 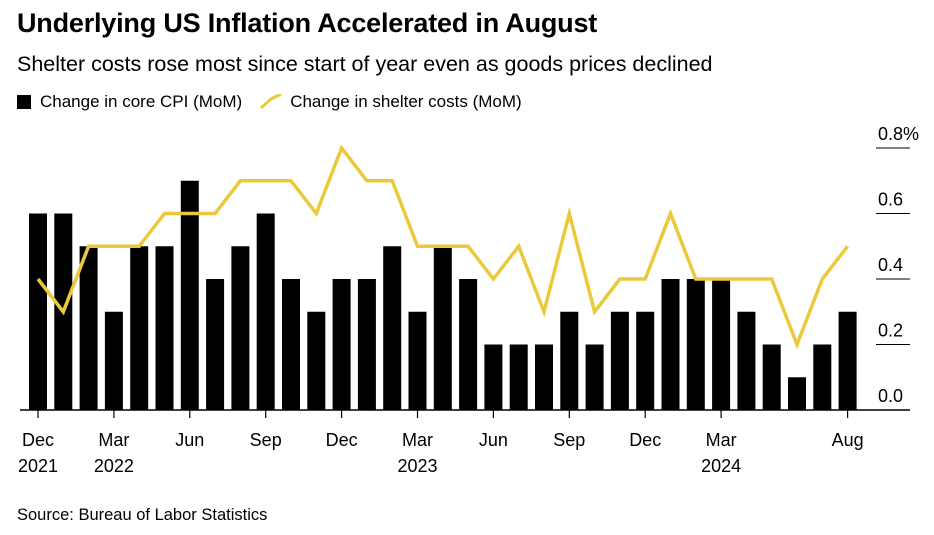 What do you see at coordinates (890, 265) in the screenshot?
I see `y-tick-label: 0.4` at bounding box center [890, 265].